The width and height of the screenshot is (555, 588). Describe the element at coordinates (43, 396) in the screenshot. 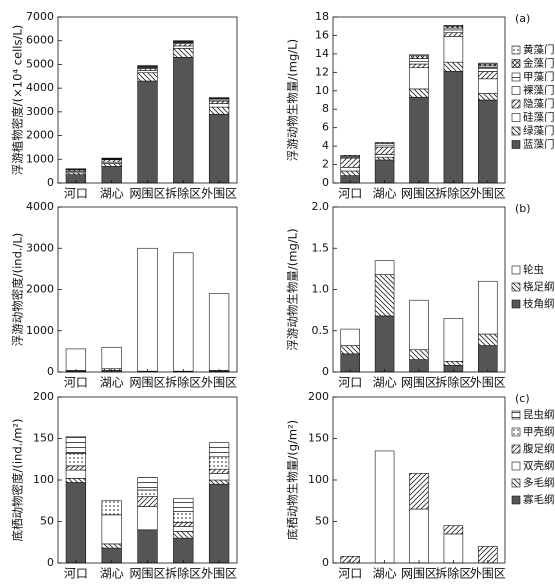

I see `y-tick-label: 200` at that location.